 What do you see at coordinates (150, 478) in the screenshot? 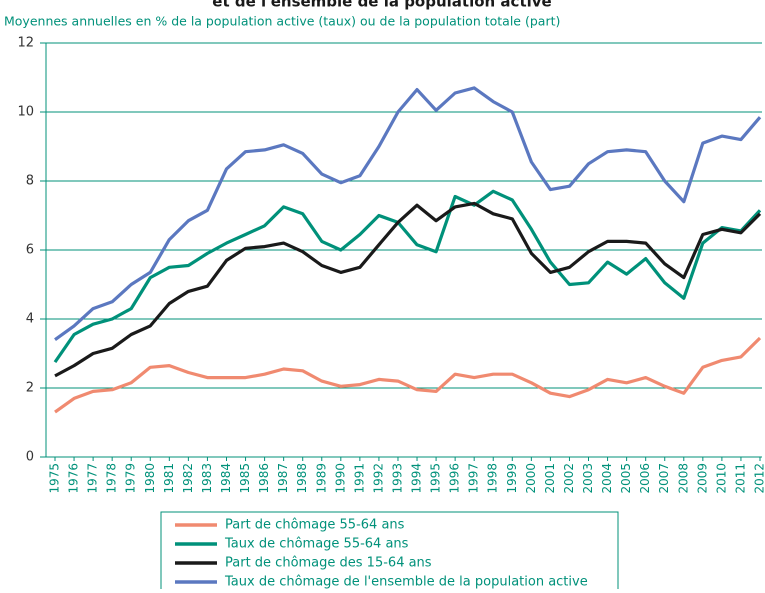
I see `x-tick-label: 1980` at bounding box center [150, 478].